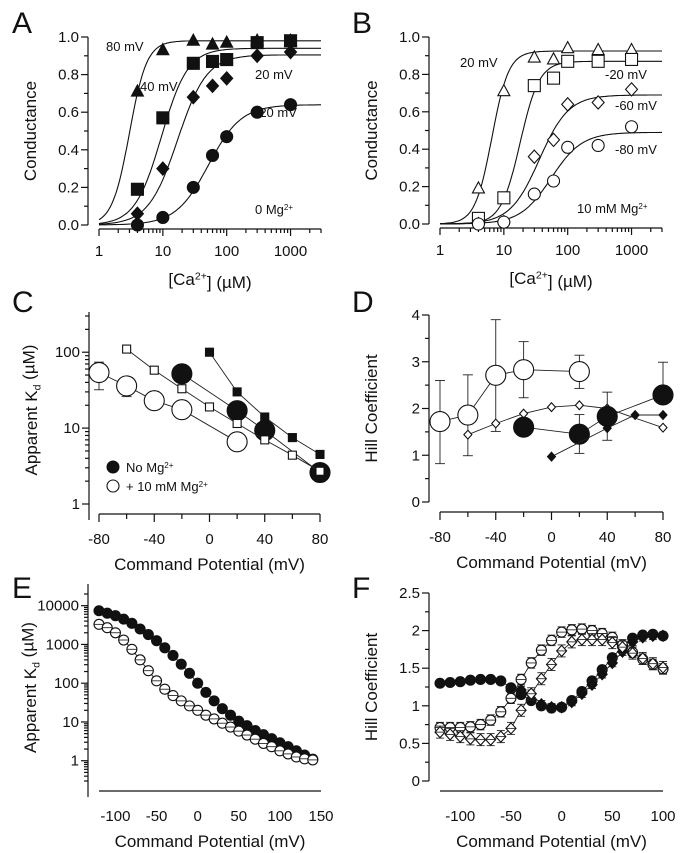 The height and width of the screenshot is (853, 682). Describe the element at coordinates (58, 606) in the screenshot. I see `y-tick-label: 10000` at that location.